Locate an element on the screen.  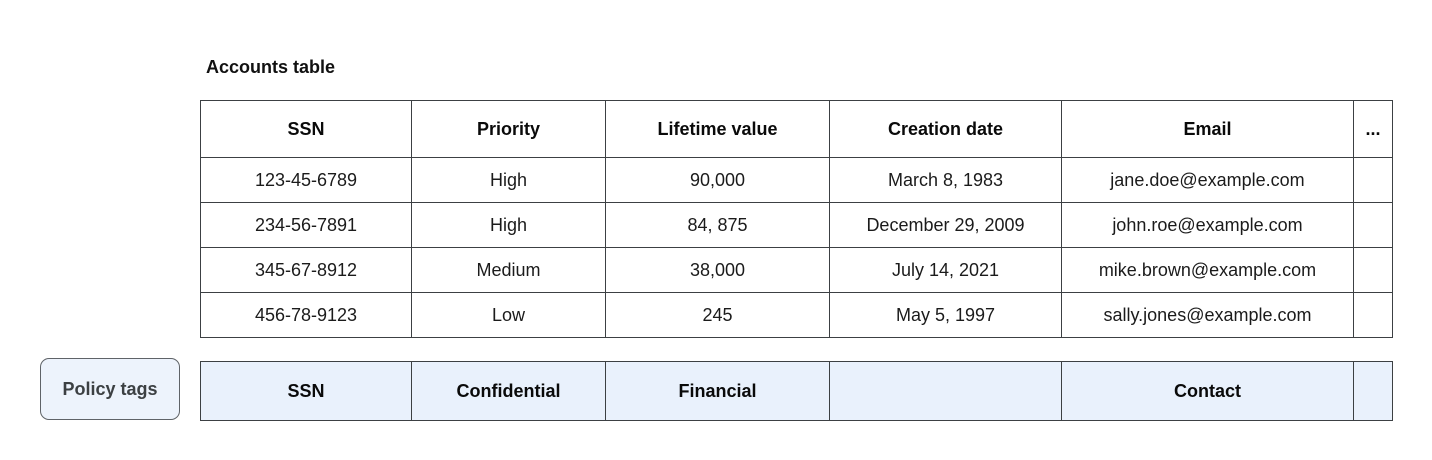
cell-ssn: 234-56-7891 is located at coordinates (306, 225).